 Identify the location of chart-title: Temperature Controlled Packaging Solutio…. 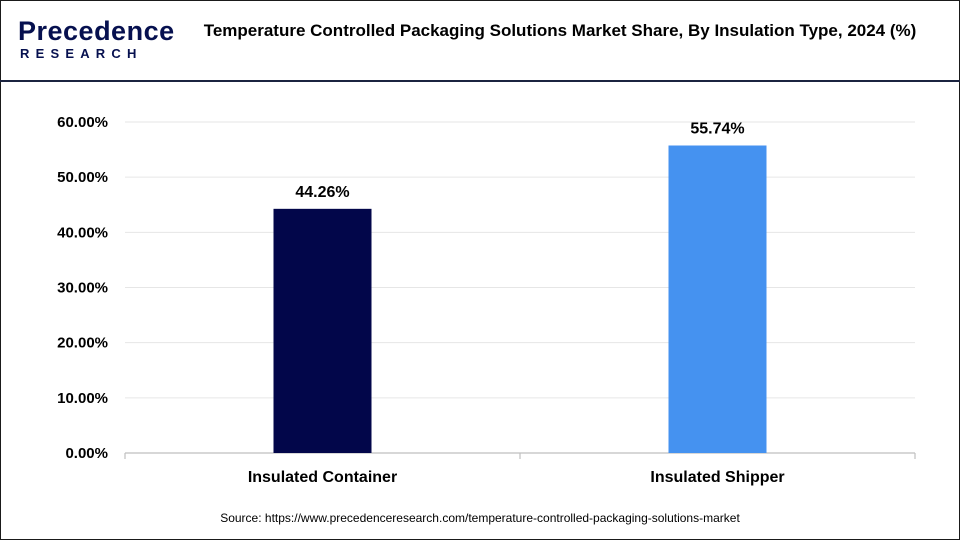
(560, 30).